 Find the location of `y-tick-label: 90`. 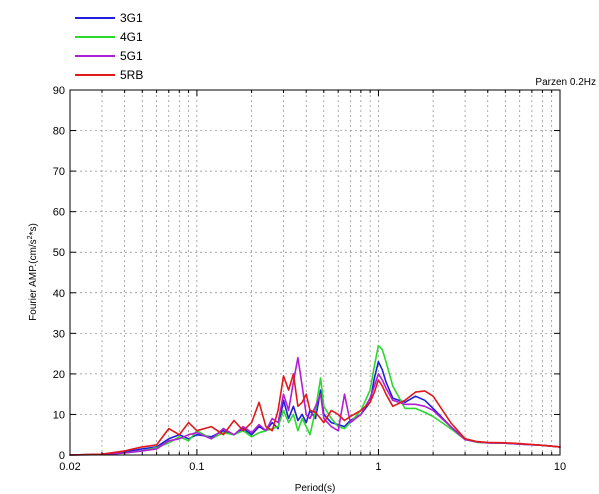

y-tick-label: 90 is located at coordinates (59, 91).